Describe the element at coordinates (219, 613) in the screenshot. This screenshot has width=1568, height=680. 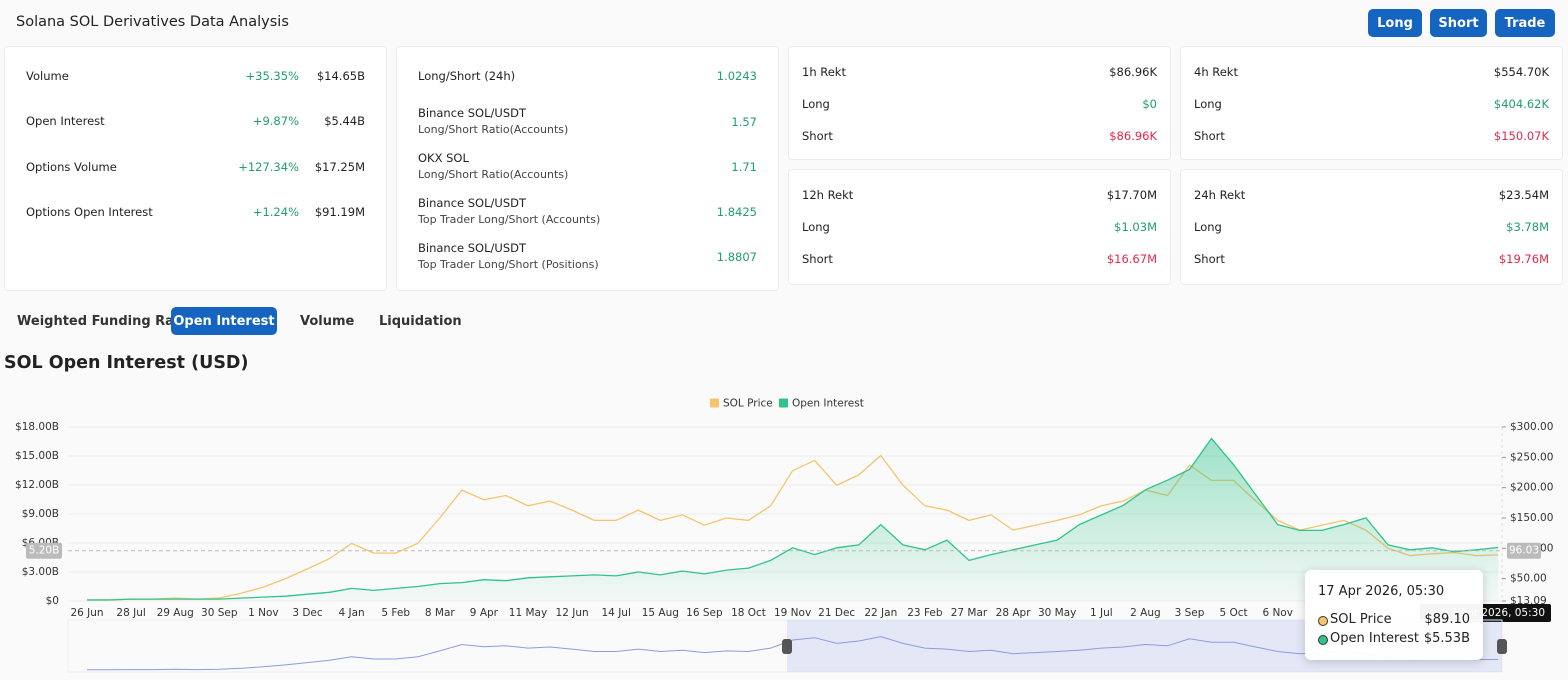
I see `x-tick-label: 30 Sep` at that location.